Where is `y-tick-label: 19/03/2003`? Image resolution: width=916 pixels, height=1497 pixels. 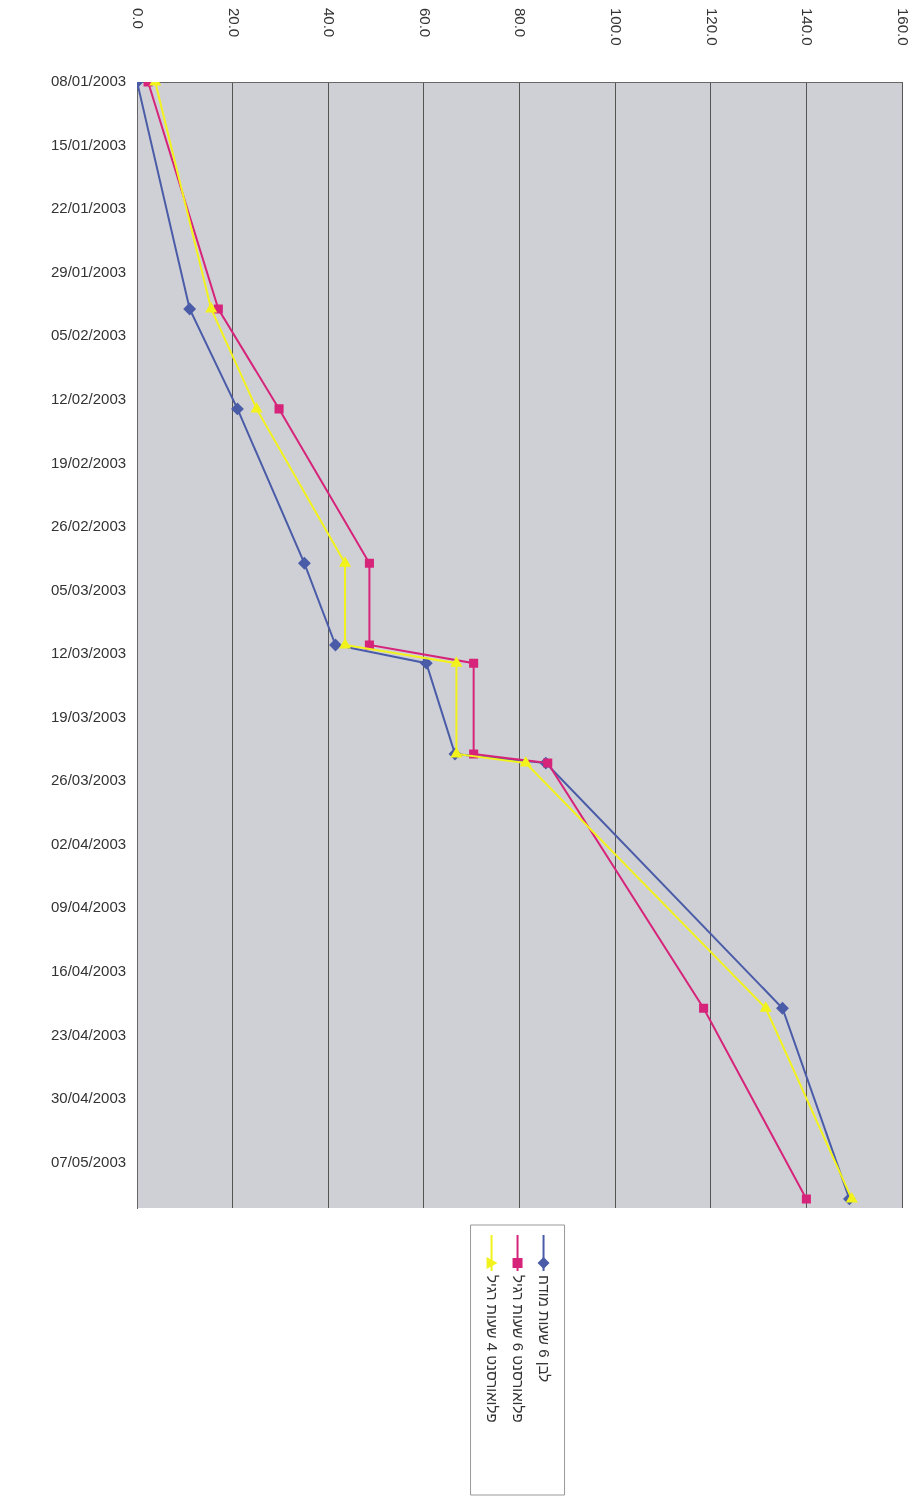
y-tick-label: 19/03/2003 is located at coordinates (89, 716).